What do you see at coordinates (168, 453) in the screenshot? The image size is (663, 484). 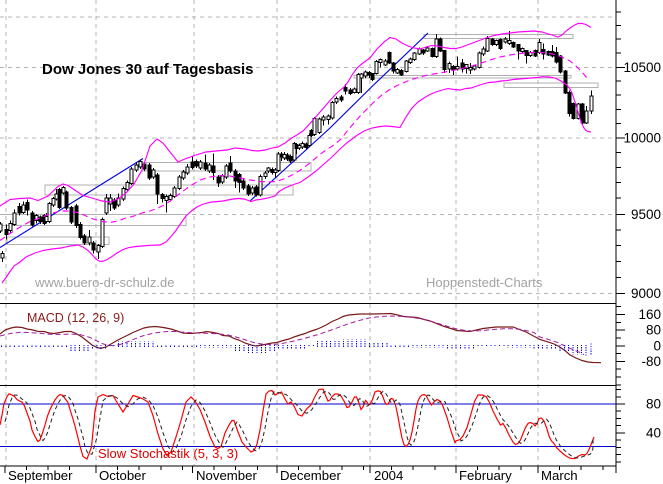 I see `svg-text: Slow Stochastik (5, 3, 3)` at bounding box center [168, 453].